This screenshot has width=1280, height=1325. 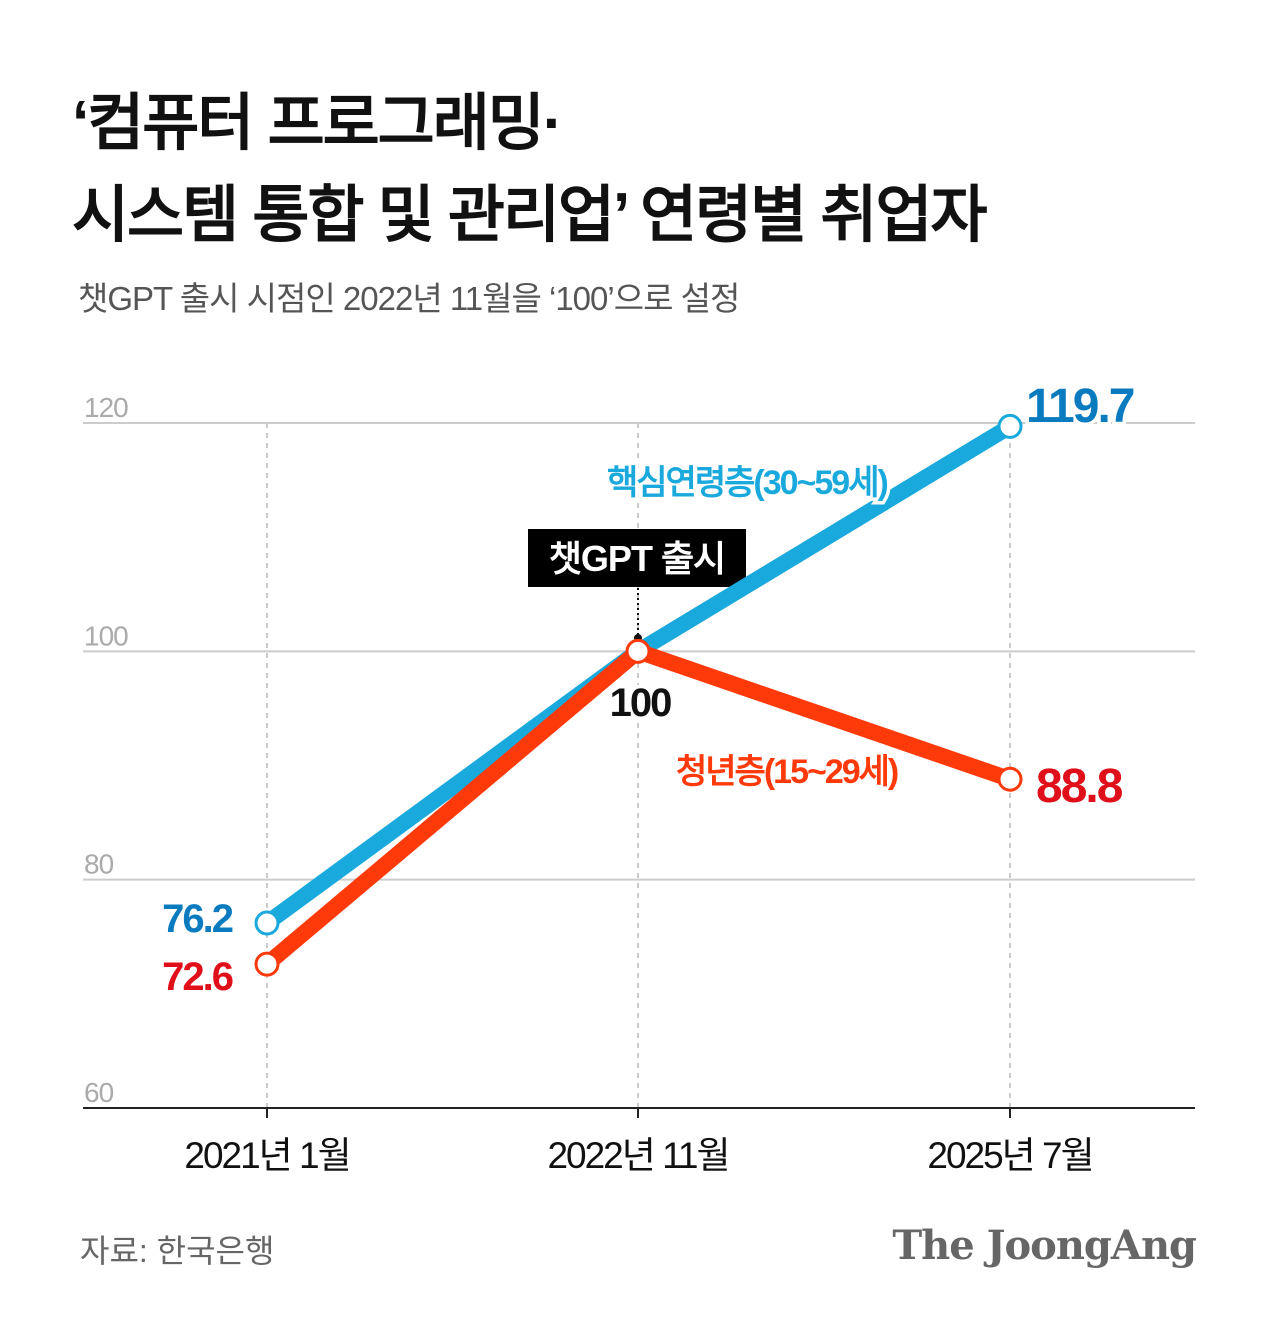 I want to click on y-tick-label: 120, so click(x=106, y=407).